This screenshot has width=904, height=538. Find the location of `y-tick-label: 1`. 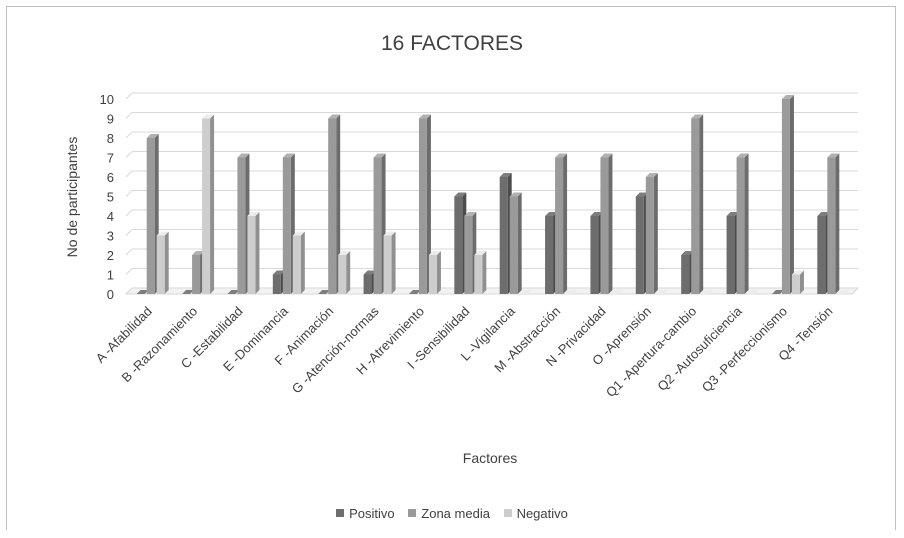

y-tick-label: 1 is located at coordinates (110, 275).